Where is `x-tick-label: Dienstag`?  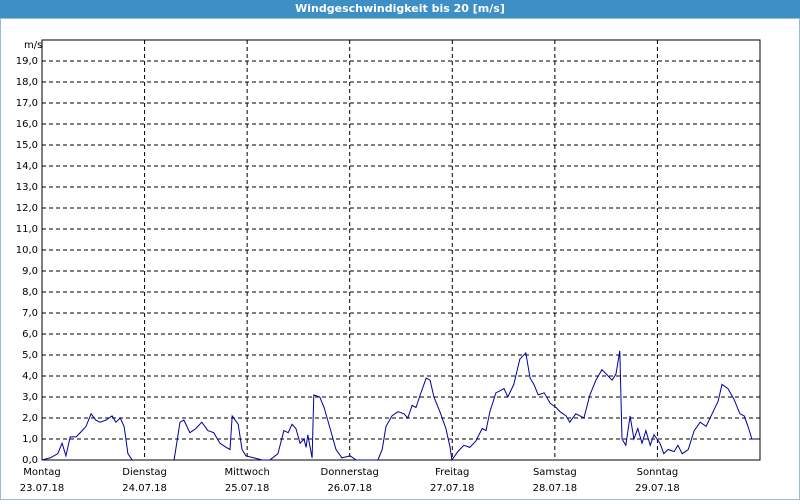 x-tick-label: Dienstag is located at coordinates (144, 472).